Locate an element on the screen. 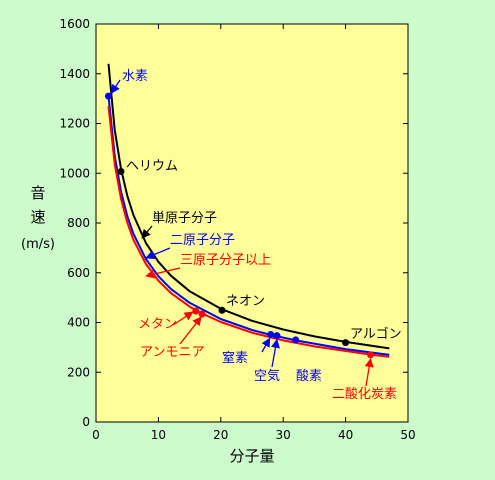  point-label-2: ネオン is located at coordinates (245, 301).